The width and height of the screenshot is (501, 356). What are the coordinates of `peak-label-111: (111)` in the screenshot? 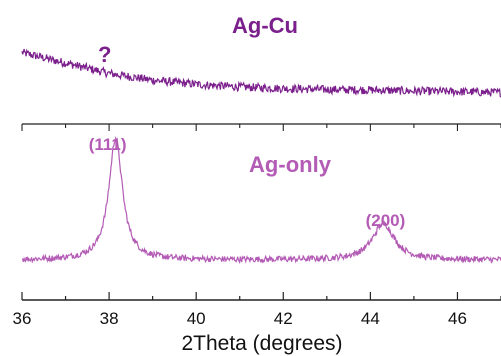 It's located at (108, 144).